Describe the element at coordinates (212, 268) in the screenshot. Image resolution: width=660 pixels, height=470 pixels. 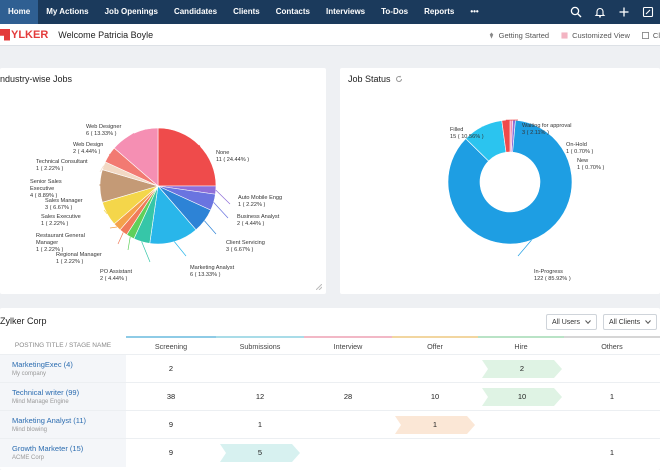
I see `pie-label-text: Marketing Analyst` at that location.